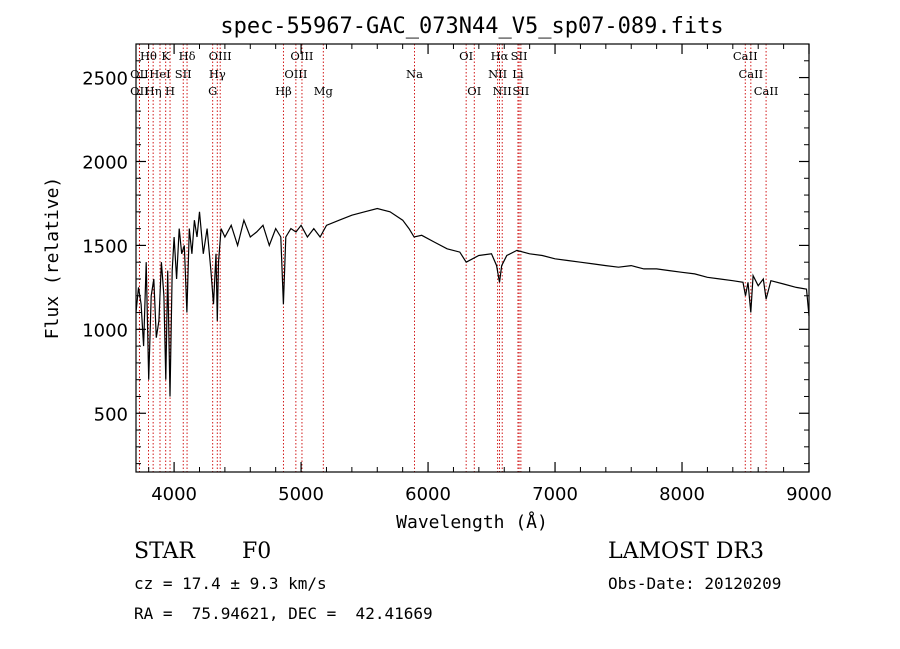 Image resolution: width=900 pixels, height=649 pixels. What do you see at coordinates (471, 26) in the screenshot?
I see `chart-title: spec-55967-GAC_073N44_V5_sp07-089.fits` at bounding box center [471, 26].